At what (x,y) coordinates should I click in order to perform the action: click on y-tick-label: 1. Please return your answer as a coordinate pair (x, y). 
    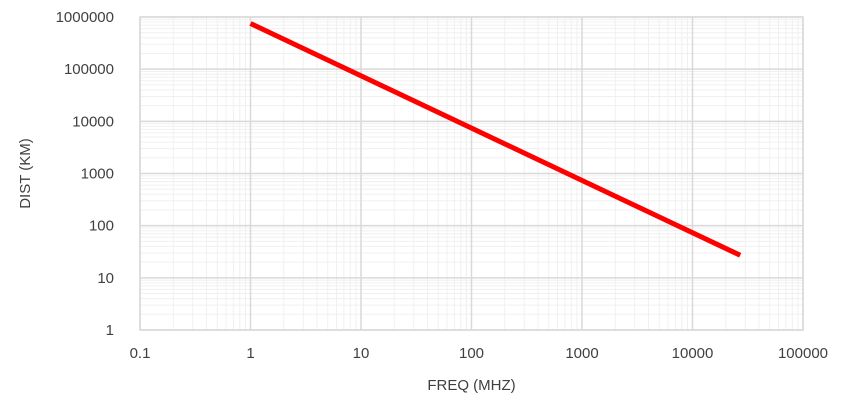
    Looking at the image, I should click on (110, 330).